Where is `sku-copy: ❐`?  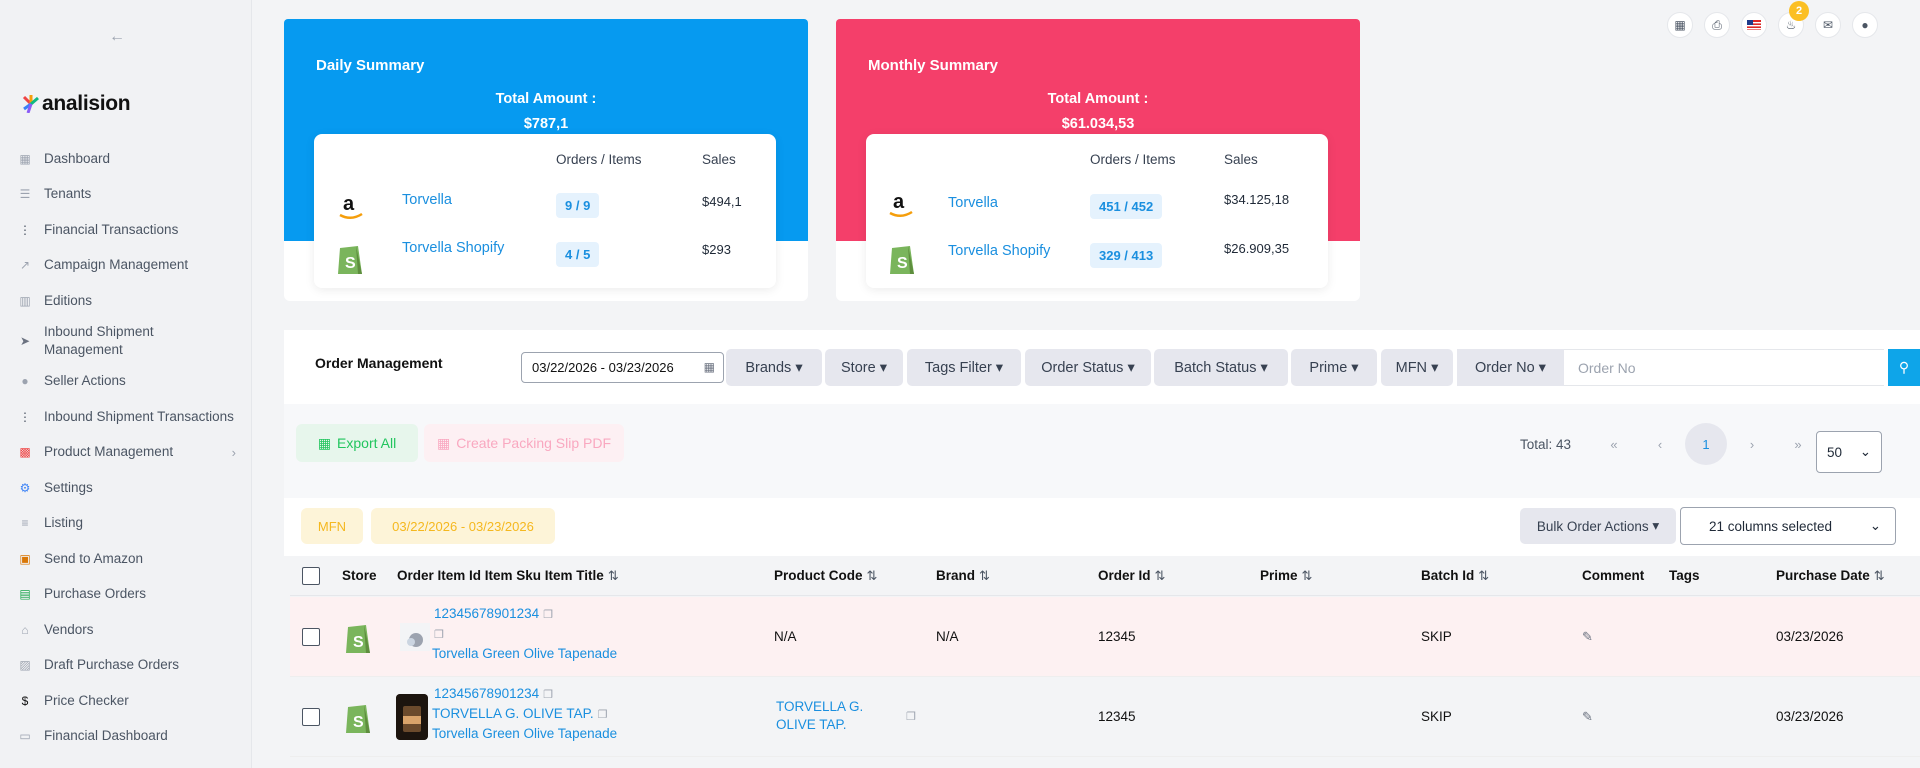 sku-copy: ❐ is located at coordinates (439, 633).